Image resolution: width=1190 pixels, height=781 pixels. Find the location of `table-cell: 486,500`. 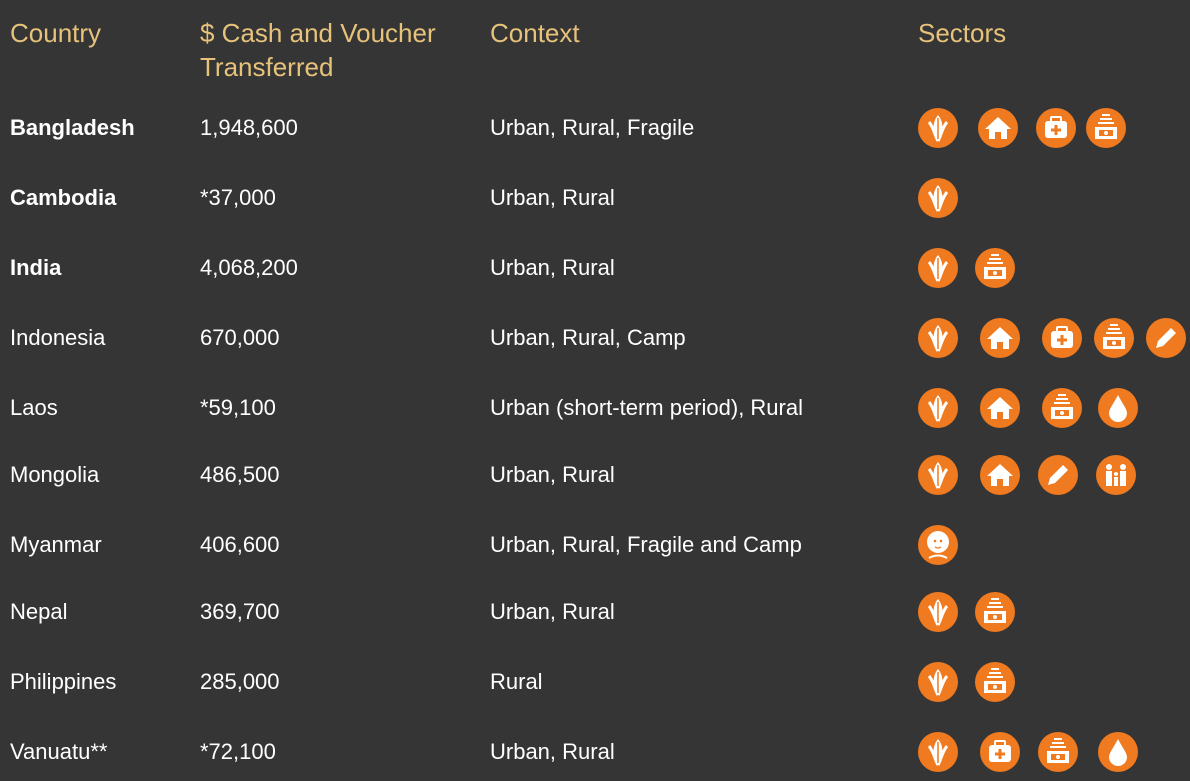

table-cell: 486,500 is located at coordinates (240, 474).